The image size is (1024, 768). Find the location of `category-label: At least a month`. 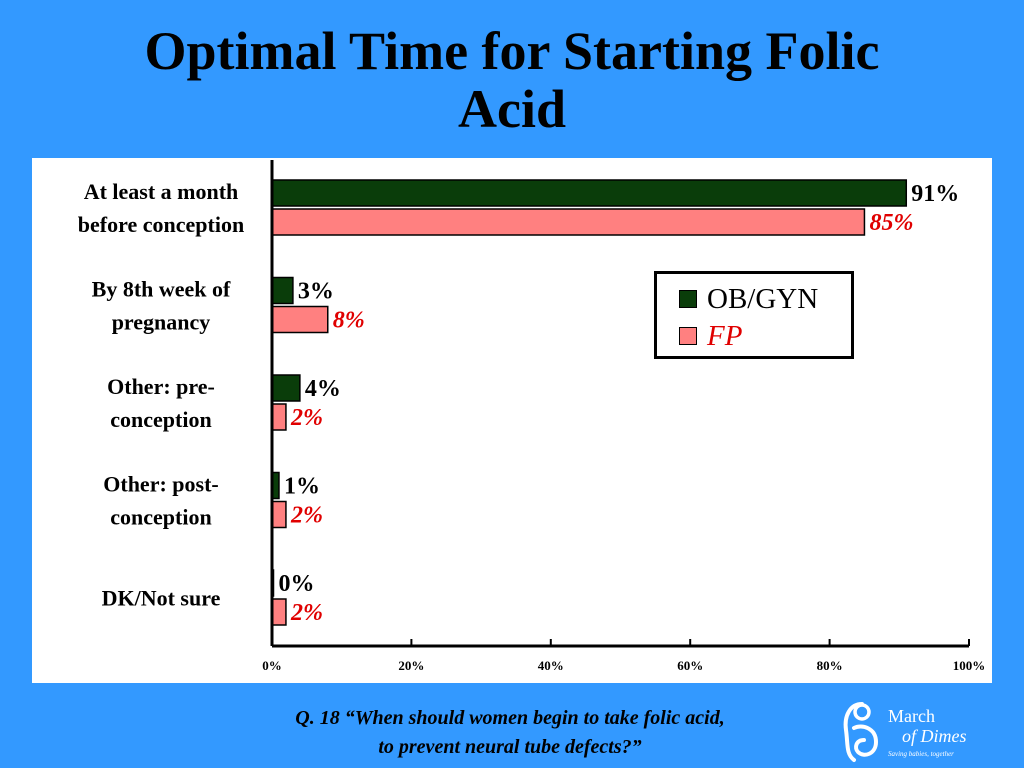

category-label: At least a month is located at coordinates (161, 191).